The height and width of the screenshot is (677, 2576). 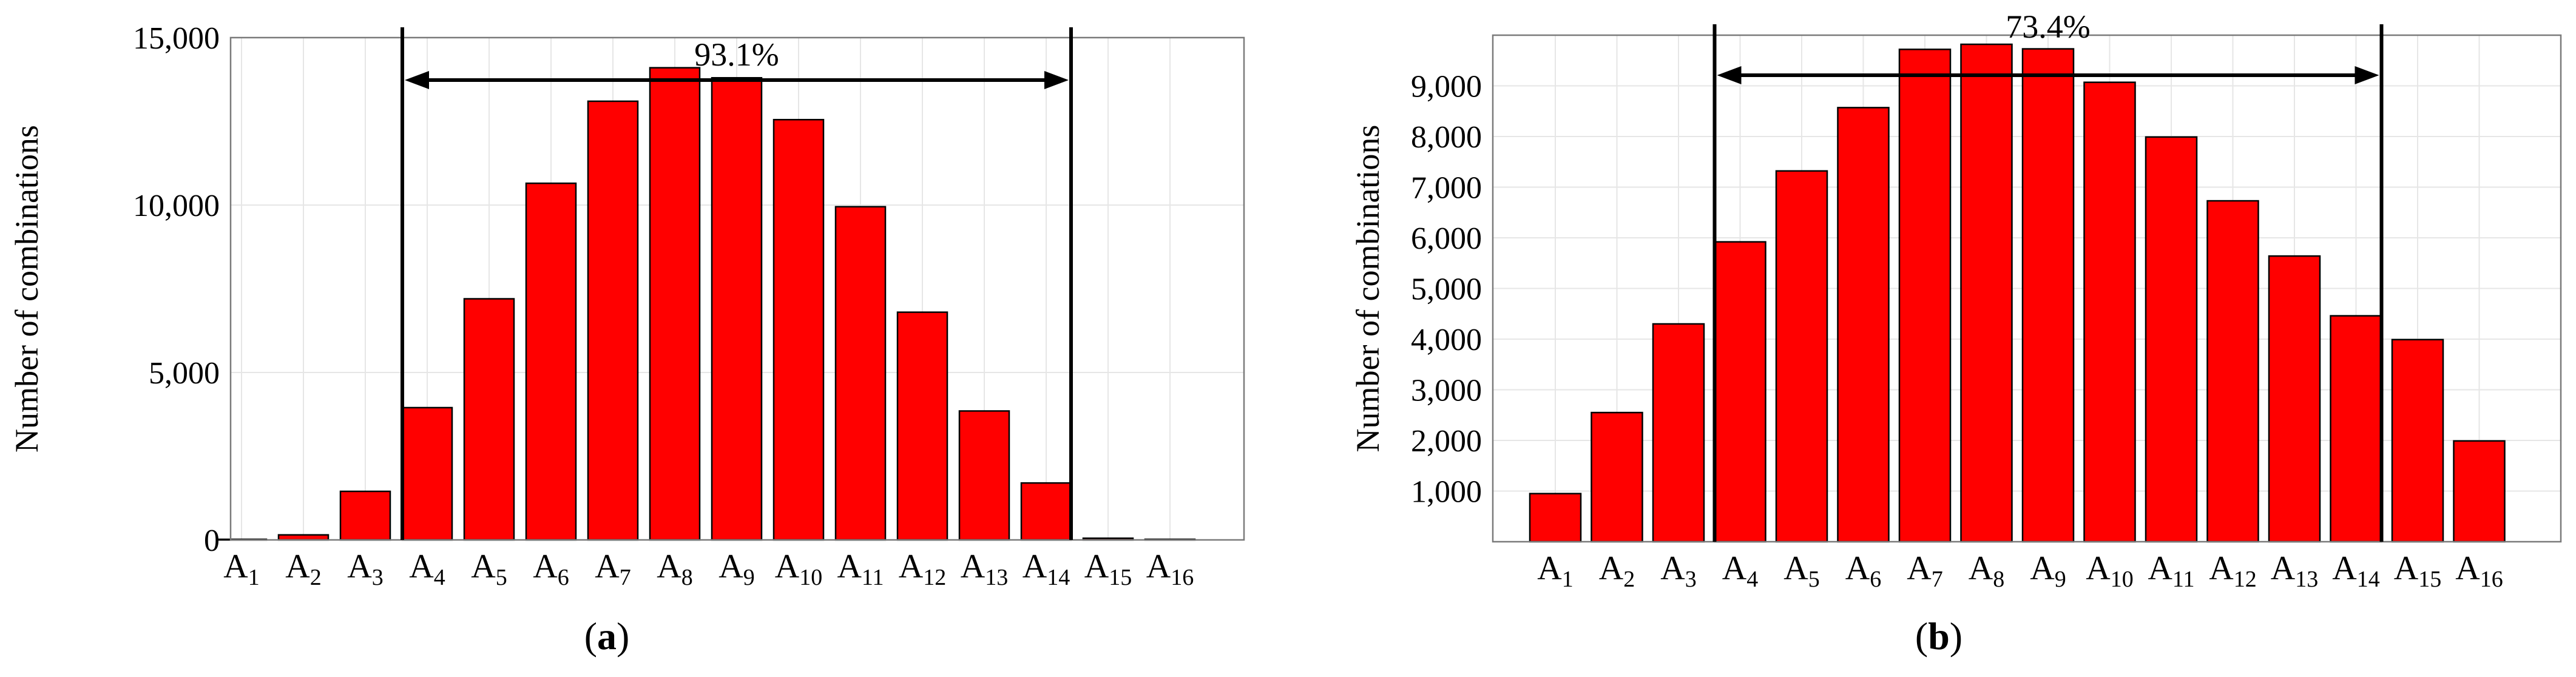 I want to click on y-tick-label: 2,000, so click(x=1446, y=441).